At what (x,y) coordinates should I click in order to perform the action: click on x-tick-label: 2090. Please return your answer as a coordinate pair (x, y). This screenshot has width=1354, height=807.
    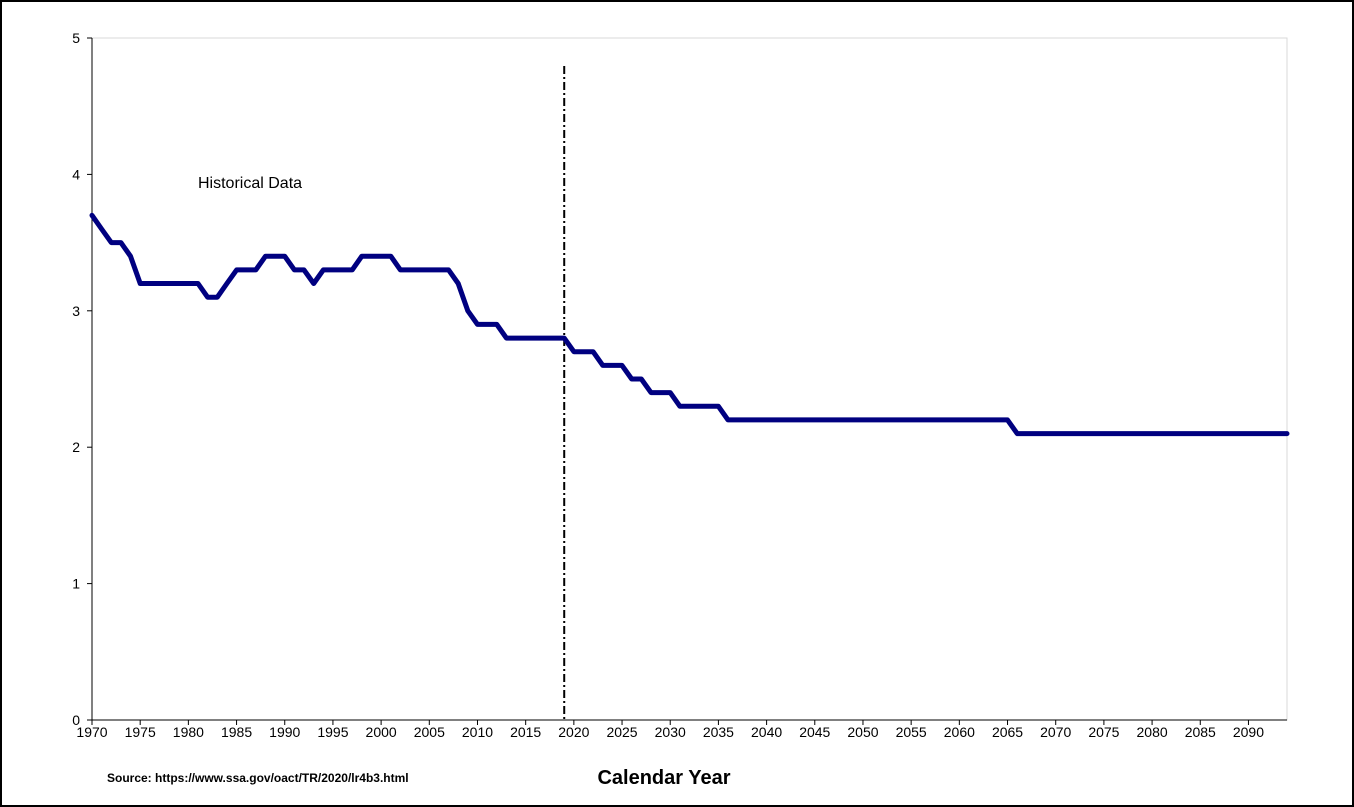
    Looking at the image, I should click on (1248, 732).